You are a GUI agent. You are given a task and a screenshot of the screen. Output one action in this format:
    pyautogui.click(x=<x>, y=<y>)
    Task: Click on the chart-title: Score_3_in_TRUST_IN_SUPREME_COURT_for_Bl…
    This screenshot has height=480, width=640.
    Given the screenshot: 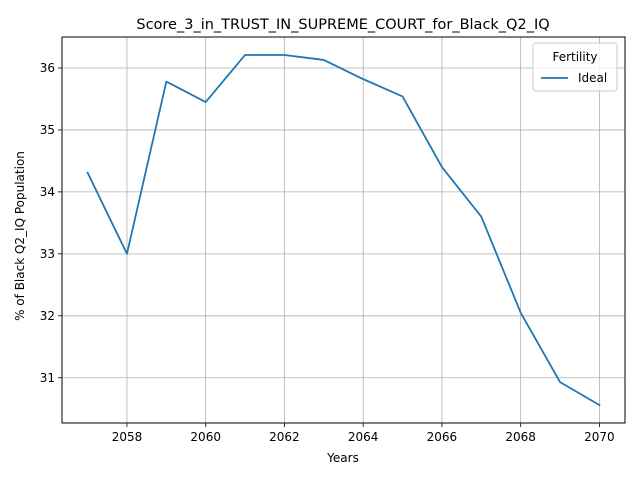 What is the action you would take?
    pyautogui.click(x=342, y=25)
    